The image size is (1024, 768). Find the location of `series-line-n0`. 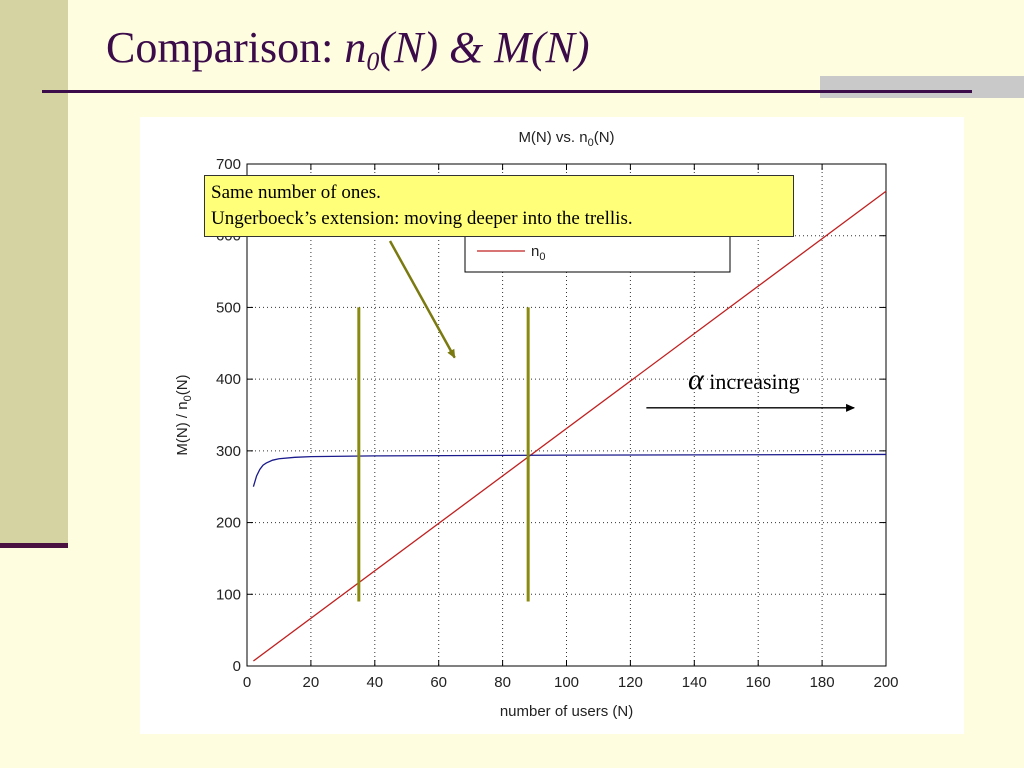

series-line-n0 is located at coordinates (569, 470).